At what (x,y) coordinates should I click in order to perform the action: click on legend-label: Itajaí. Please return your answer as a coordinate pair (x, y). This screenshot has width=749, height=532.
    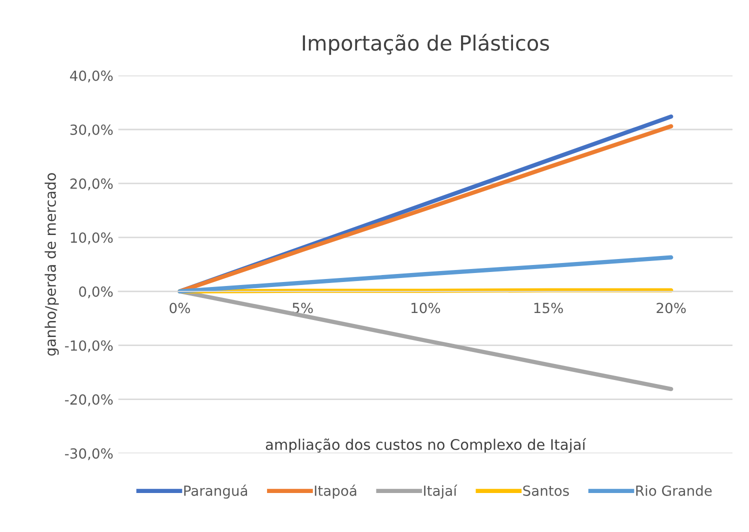
    Looking at the image, I should click on (441, 491).